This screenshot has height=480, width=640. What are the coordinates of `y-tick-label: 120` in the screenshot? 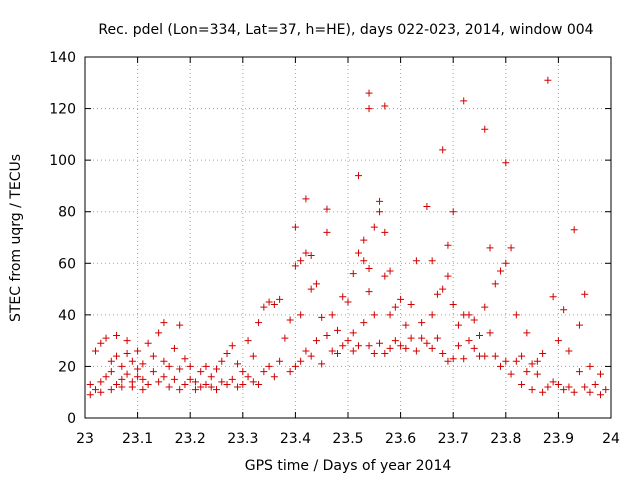 It's located at (62, 110).